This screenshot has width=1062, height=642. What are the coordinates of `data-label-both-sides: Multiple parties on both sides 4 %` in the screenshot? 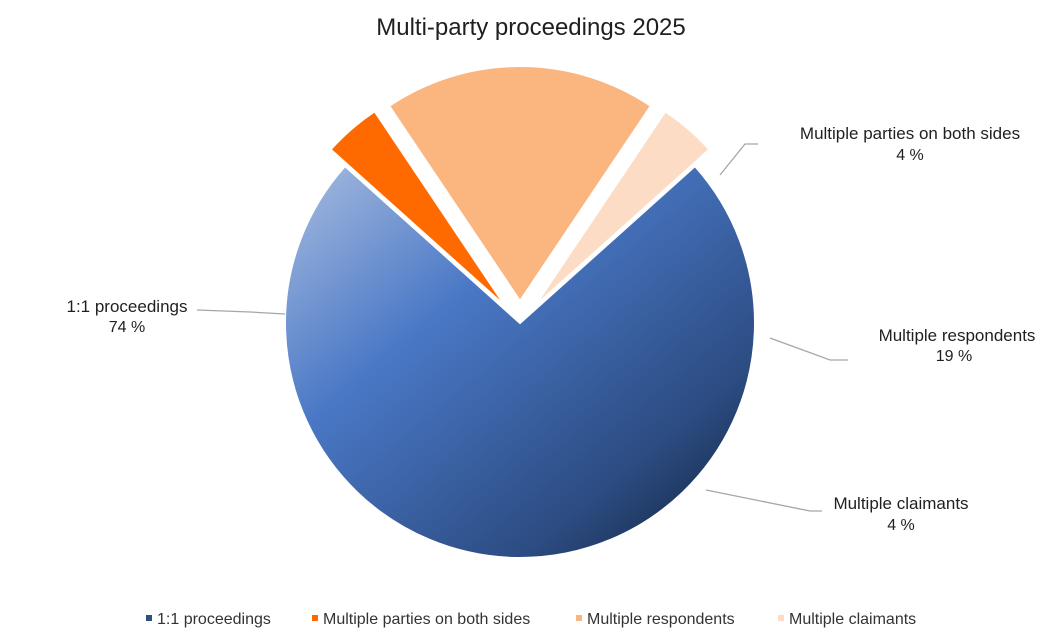 It's located at (910, 144).